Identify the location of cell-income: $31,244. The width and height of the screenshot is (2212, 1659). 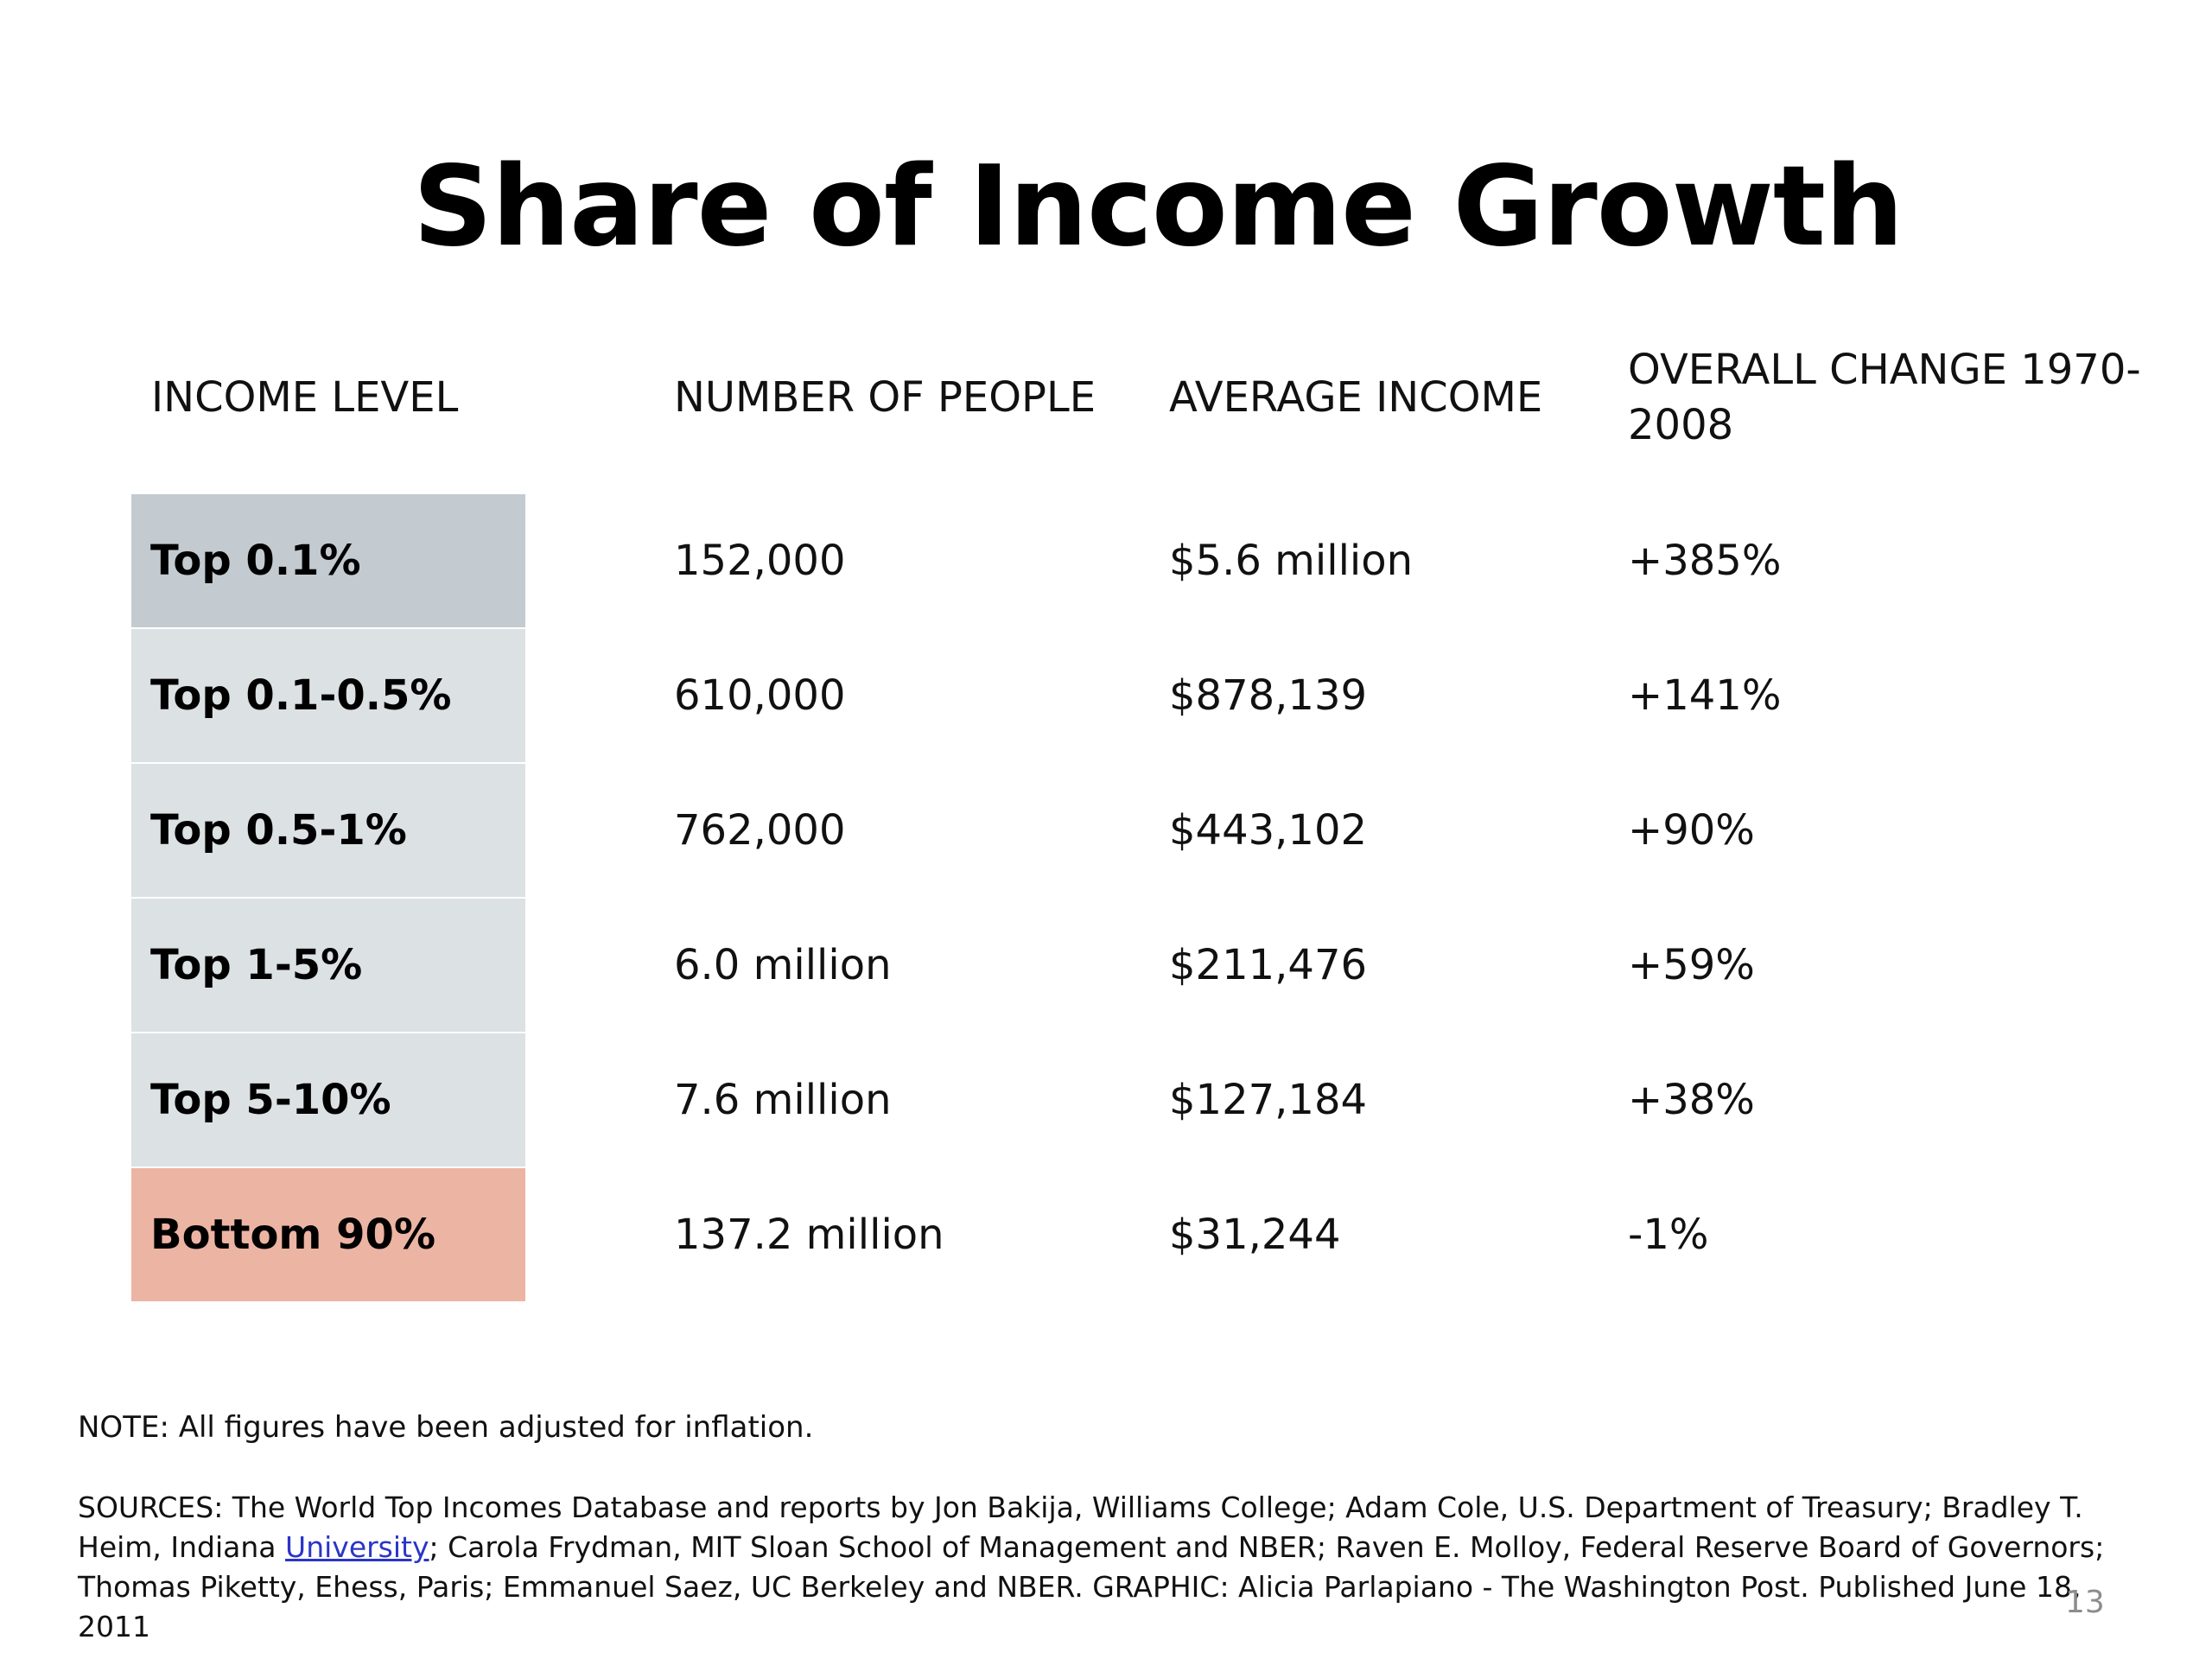
(1255, 1235).